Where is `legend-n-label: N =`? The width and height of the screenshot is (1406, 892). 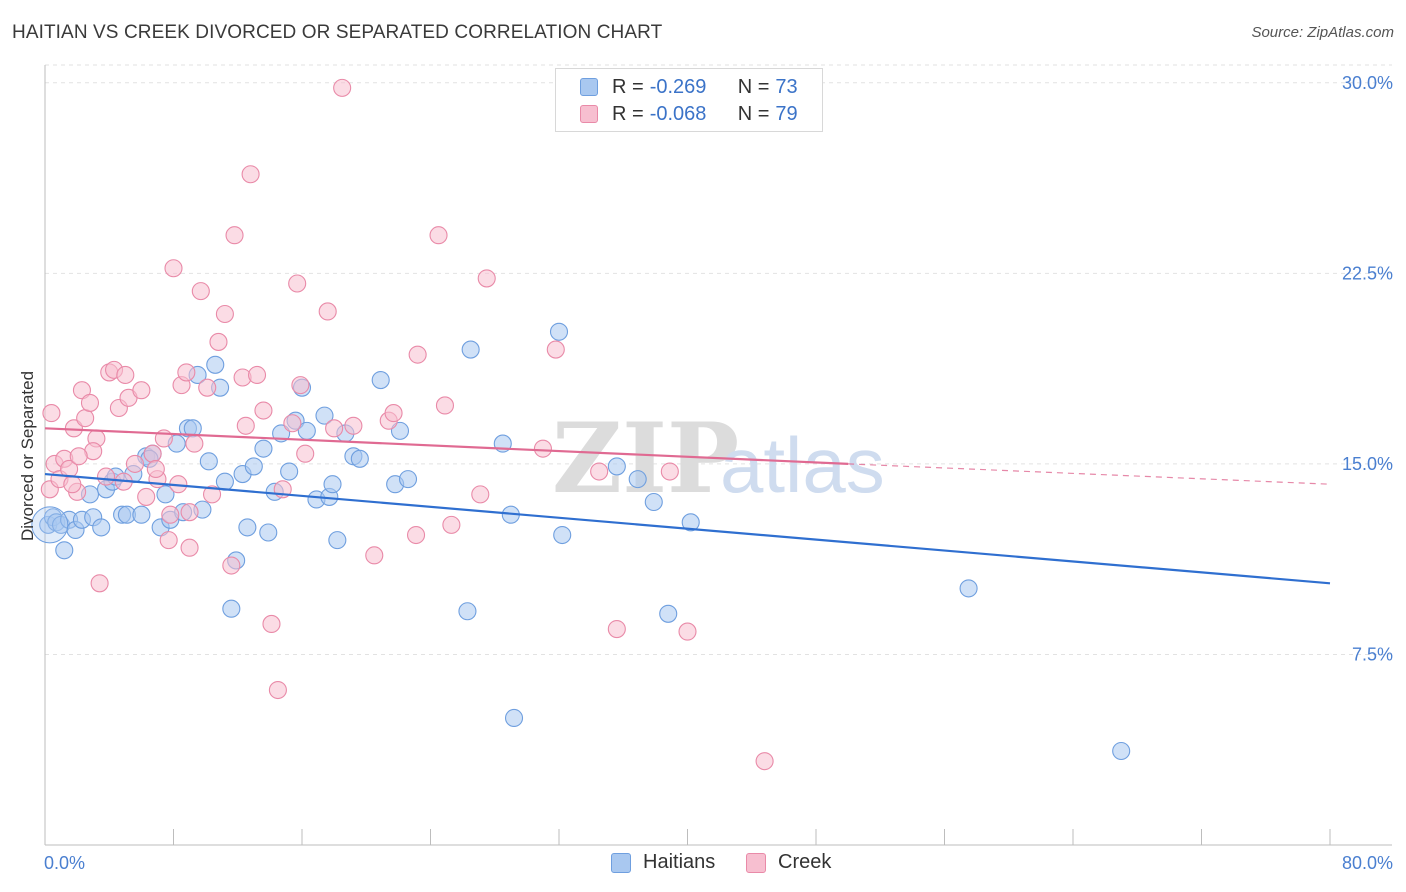
legend-n-label: N = is located at coordinates (753, 86).